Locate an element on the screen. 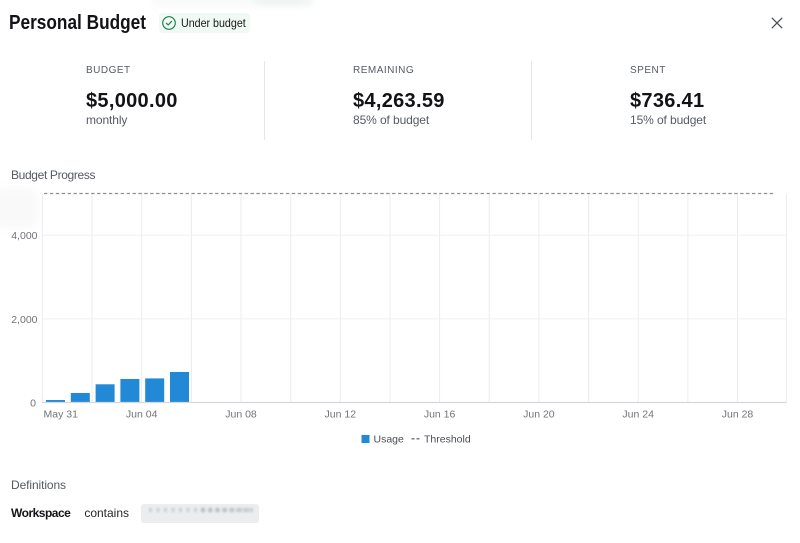 The height and width of the screenshot is (543, 800). svg-text: Jun 04 is located at coordinates (142, 415).